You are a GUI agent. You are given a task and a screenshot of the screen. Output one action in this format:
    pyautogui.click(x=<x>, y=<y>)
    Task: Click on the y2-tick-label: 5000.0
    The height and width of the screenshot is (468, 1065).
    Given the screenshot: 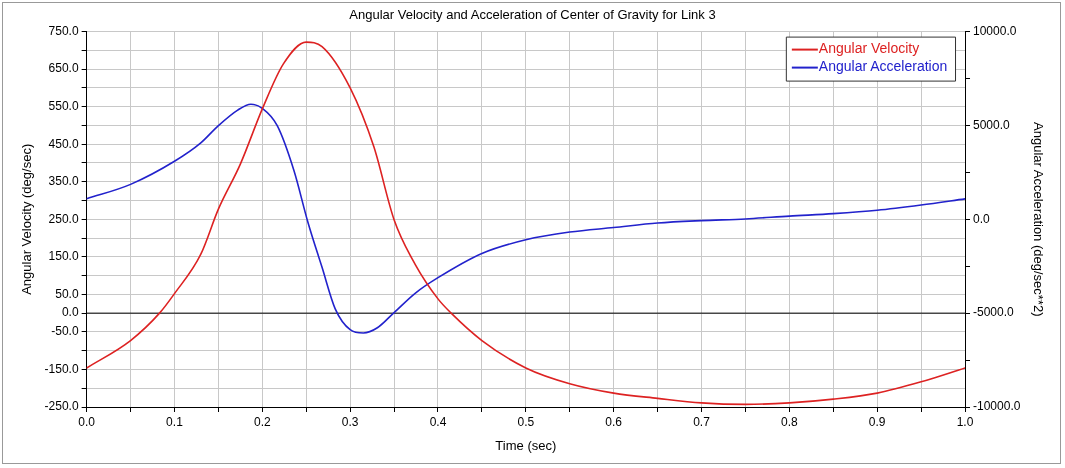 What is the action you would take?
    pyautogui.click(x=992, y=124)
    